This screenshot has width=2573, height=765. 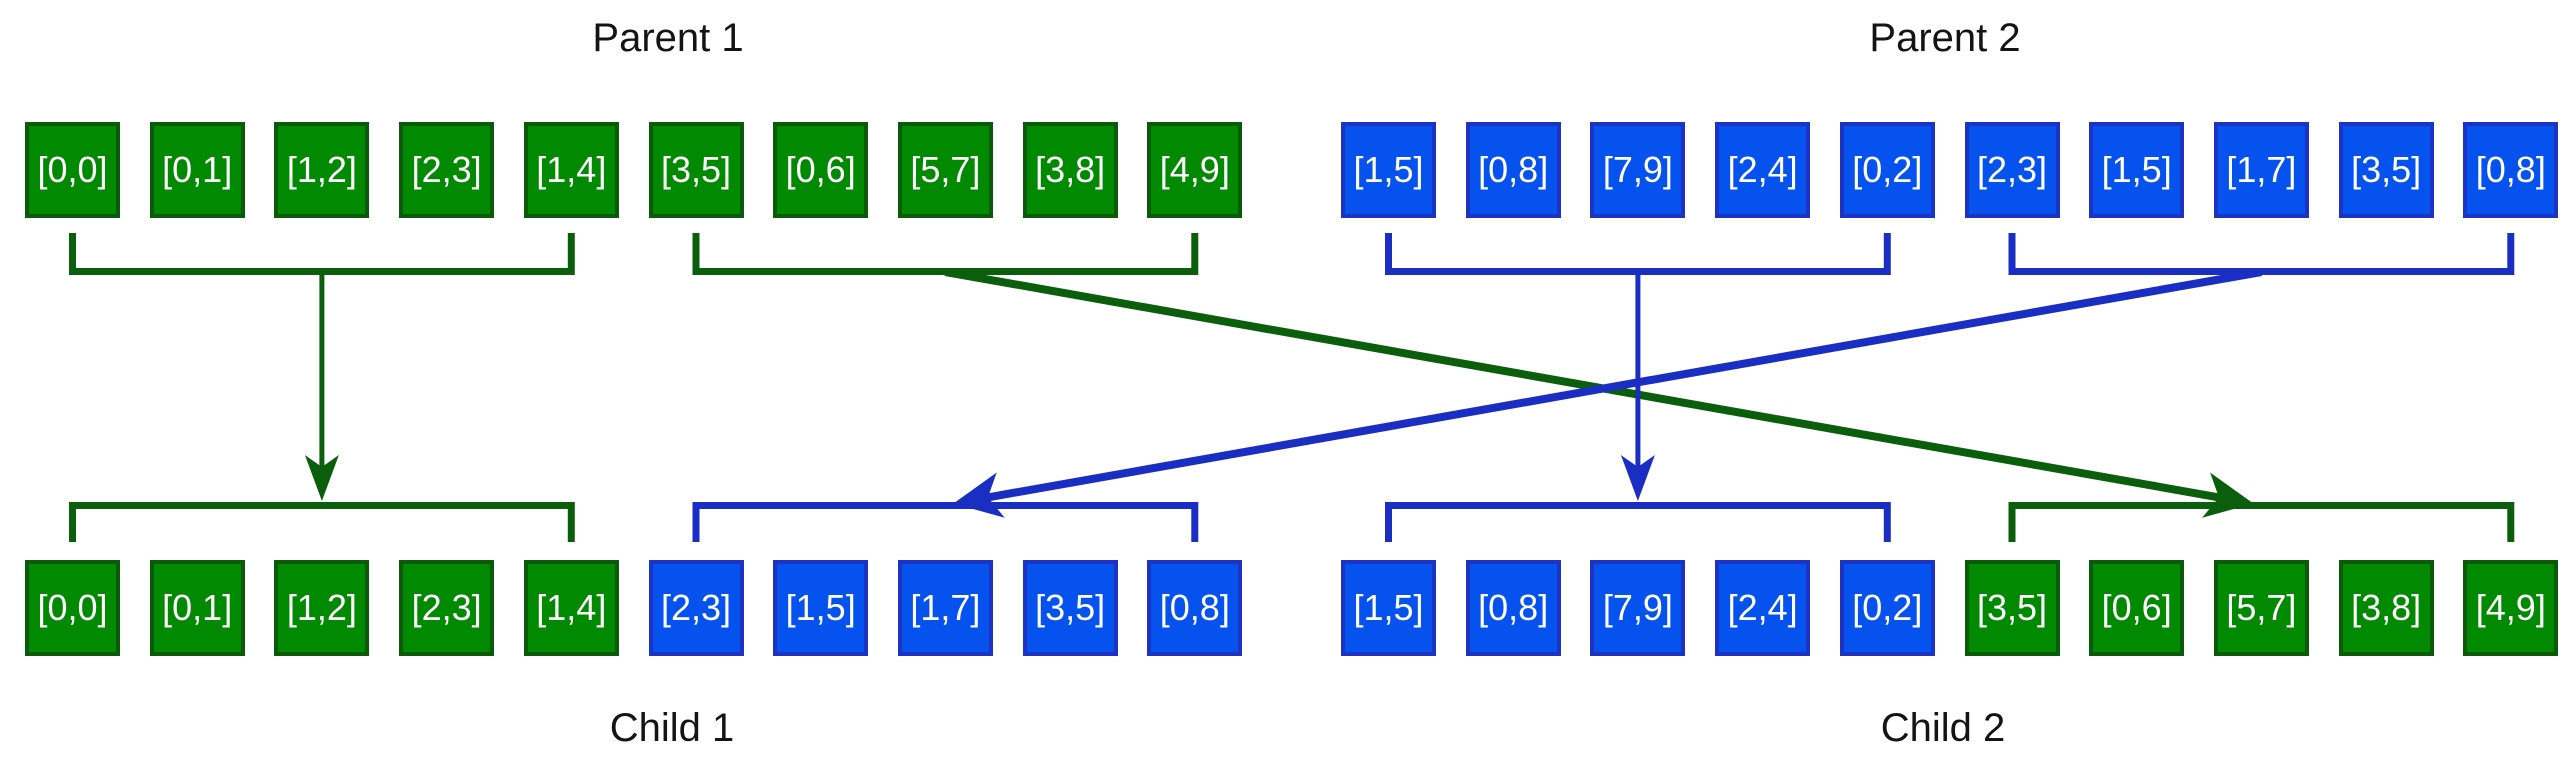 What do you see at coordinates (2012, 608) in the screenshot?
I see `gene-box-child2-6: [3,5]` at bounding box center [2012, 608].